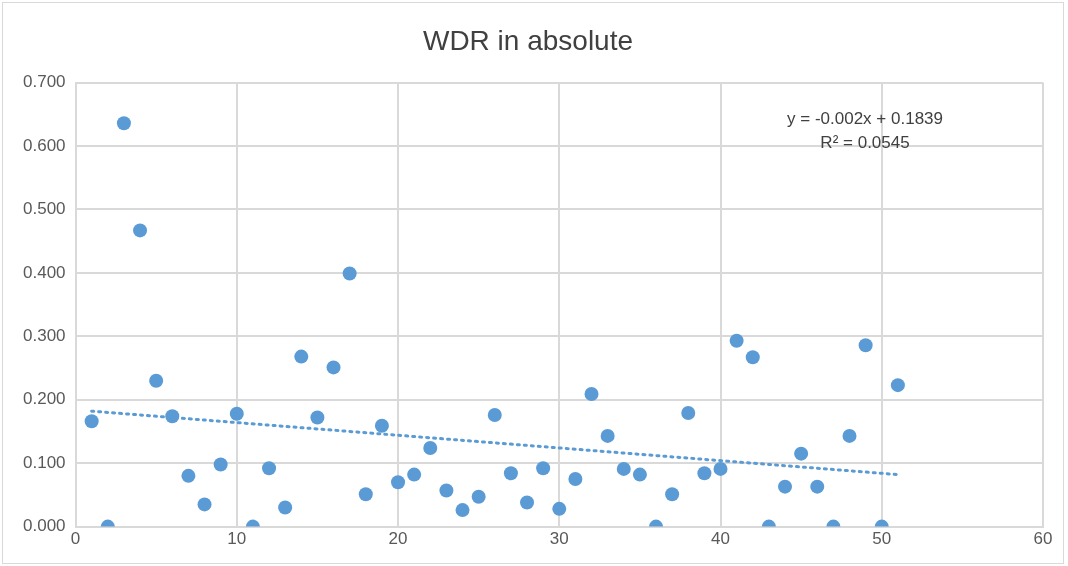 This screenshot has height=566, width=1068. What do you see at coordinates (44, 526) in the screenshot?
I see `y-tick-label: 0.000` at bounding box center [44, 526].